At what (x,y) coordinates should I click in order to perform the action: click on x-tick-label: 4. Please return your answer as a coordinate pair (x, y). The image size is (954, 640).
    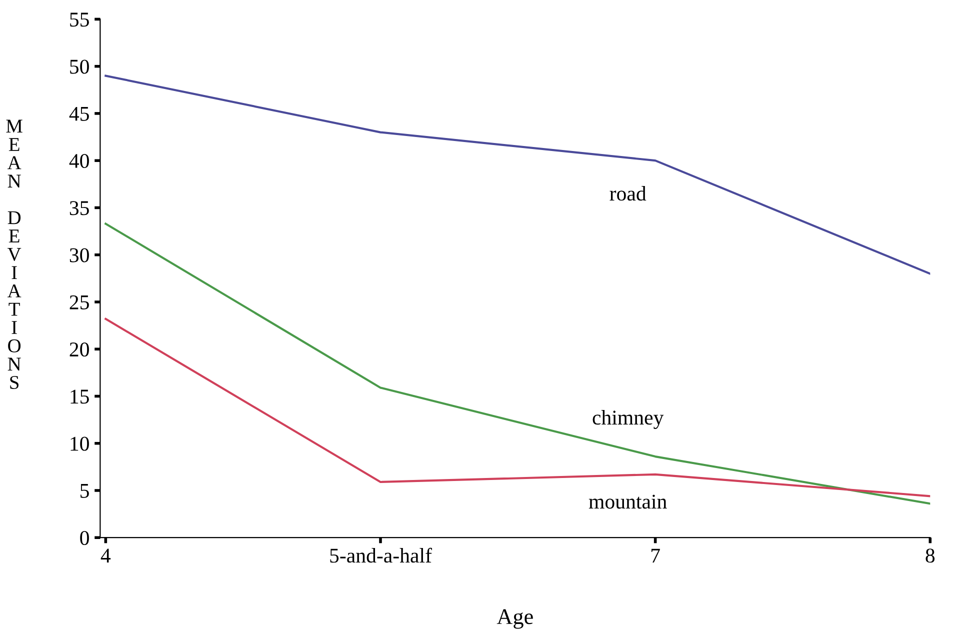
    Looking at the image, I should click on (105, 555).